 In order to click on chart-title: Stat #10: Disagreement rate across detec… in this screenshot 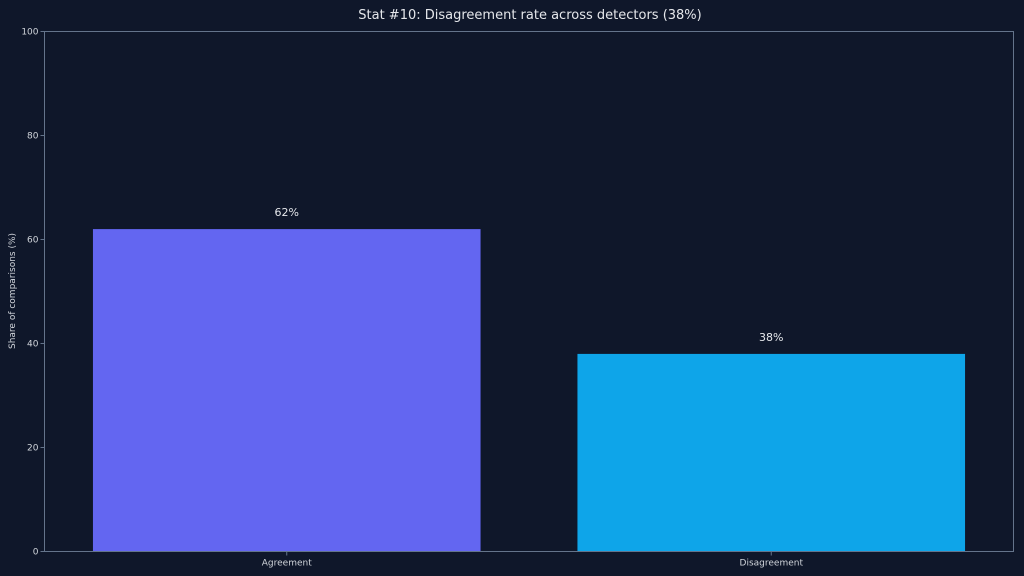, I will do `click(529, 15)`.